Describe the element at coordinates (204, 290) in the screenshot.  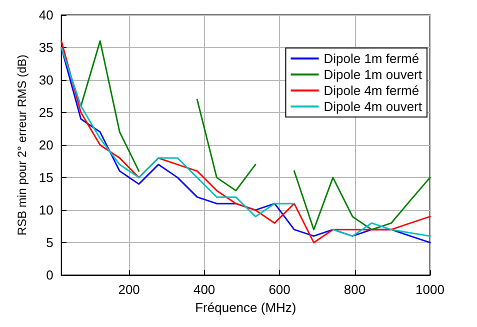
I see `x-tick-label: 400` at that location.